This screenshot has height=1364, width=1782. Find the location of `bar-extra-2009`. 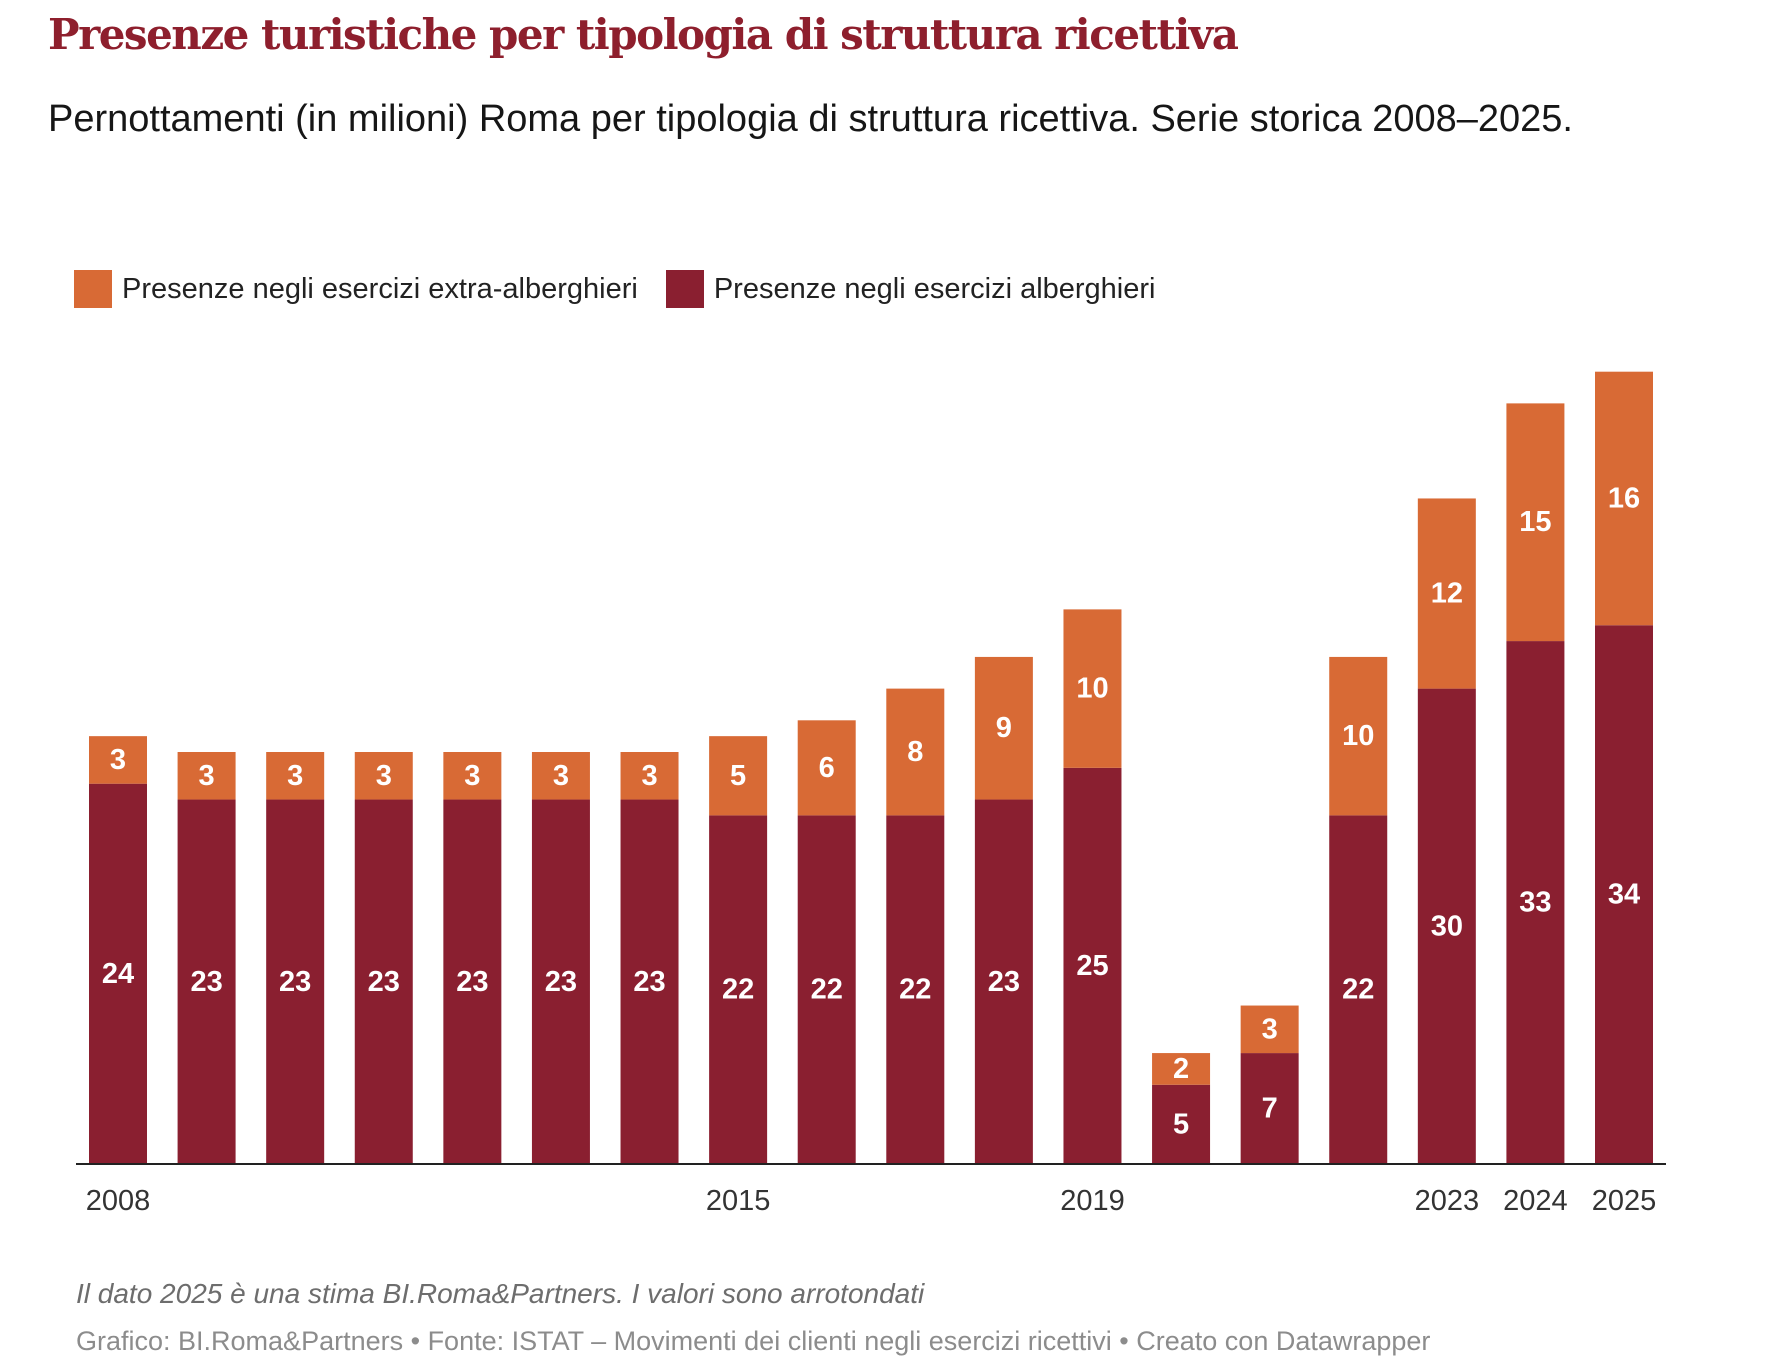

bar-extra-2009 is located at coordinates (206, 776).